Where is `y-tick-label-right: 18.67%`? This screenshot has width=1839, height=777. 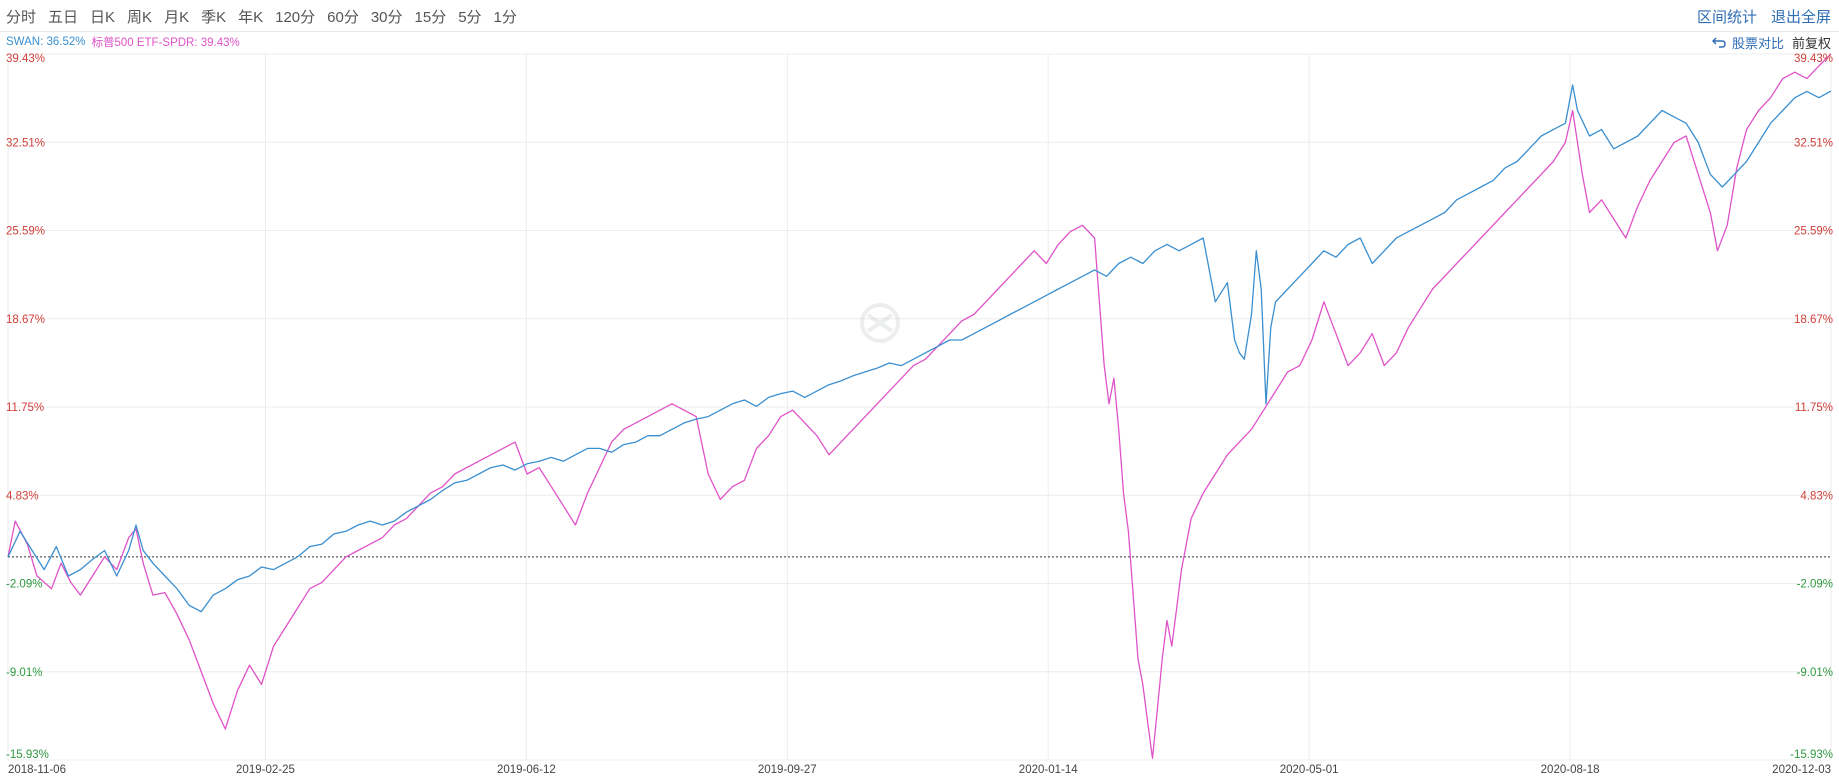
y-tick-label-right: 18.67% is located at coordinates (1813, 320).